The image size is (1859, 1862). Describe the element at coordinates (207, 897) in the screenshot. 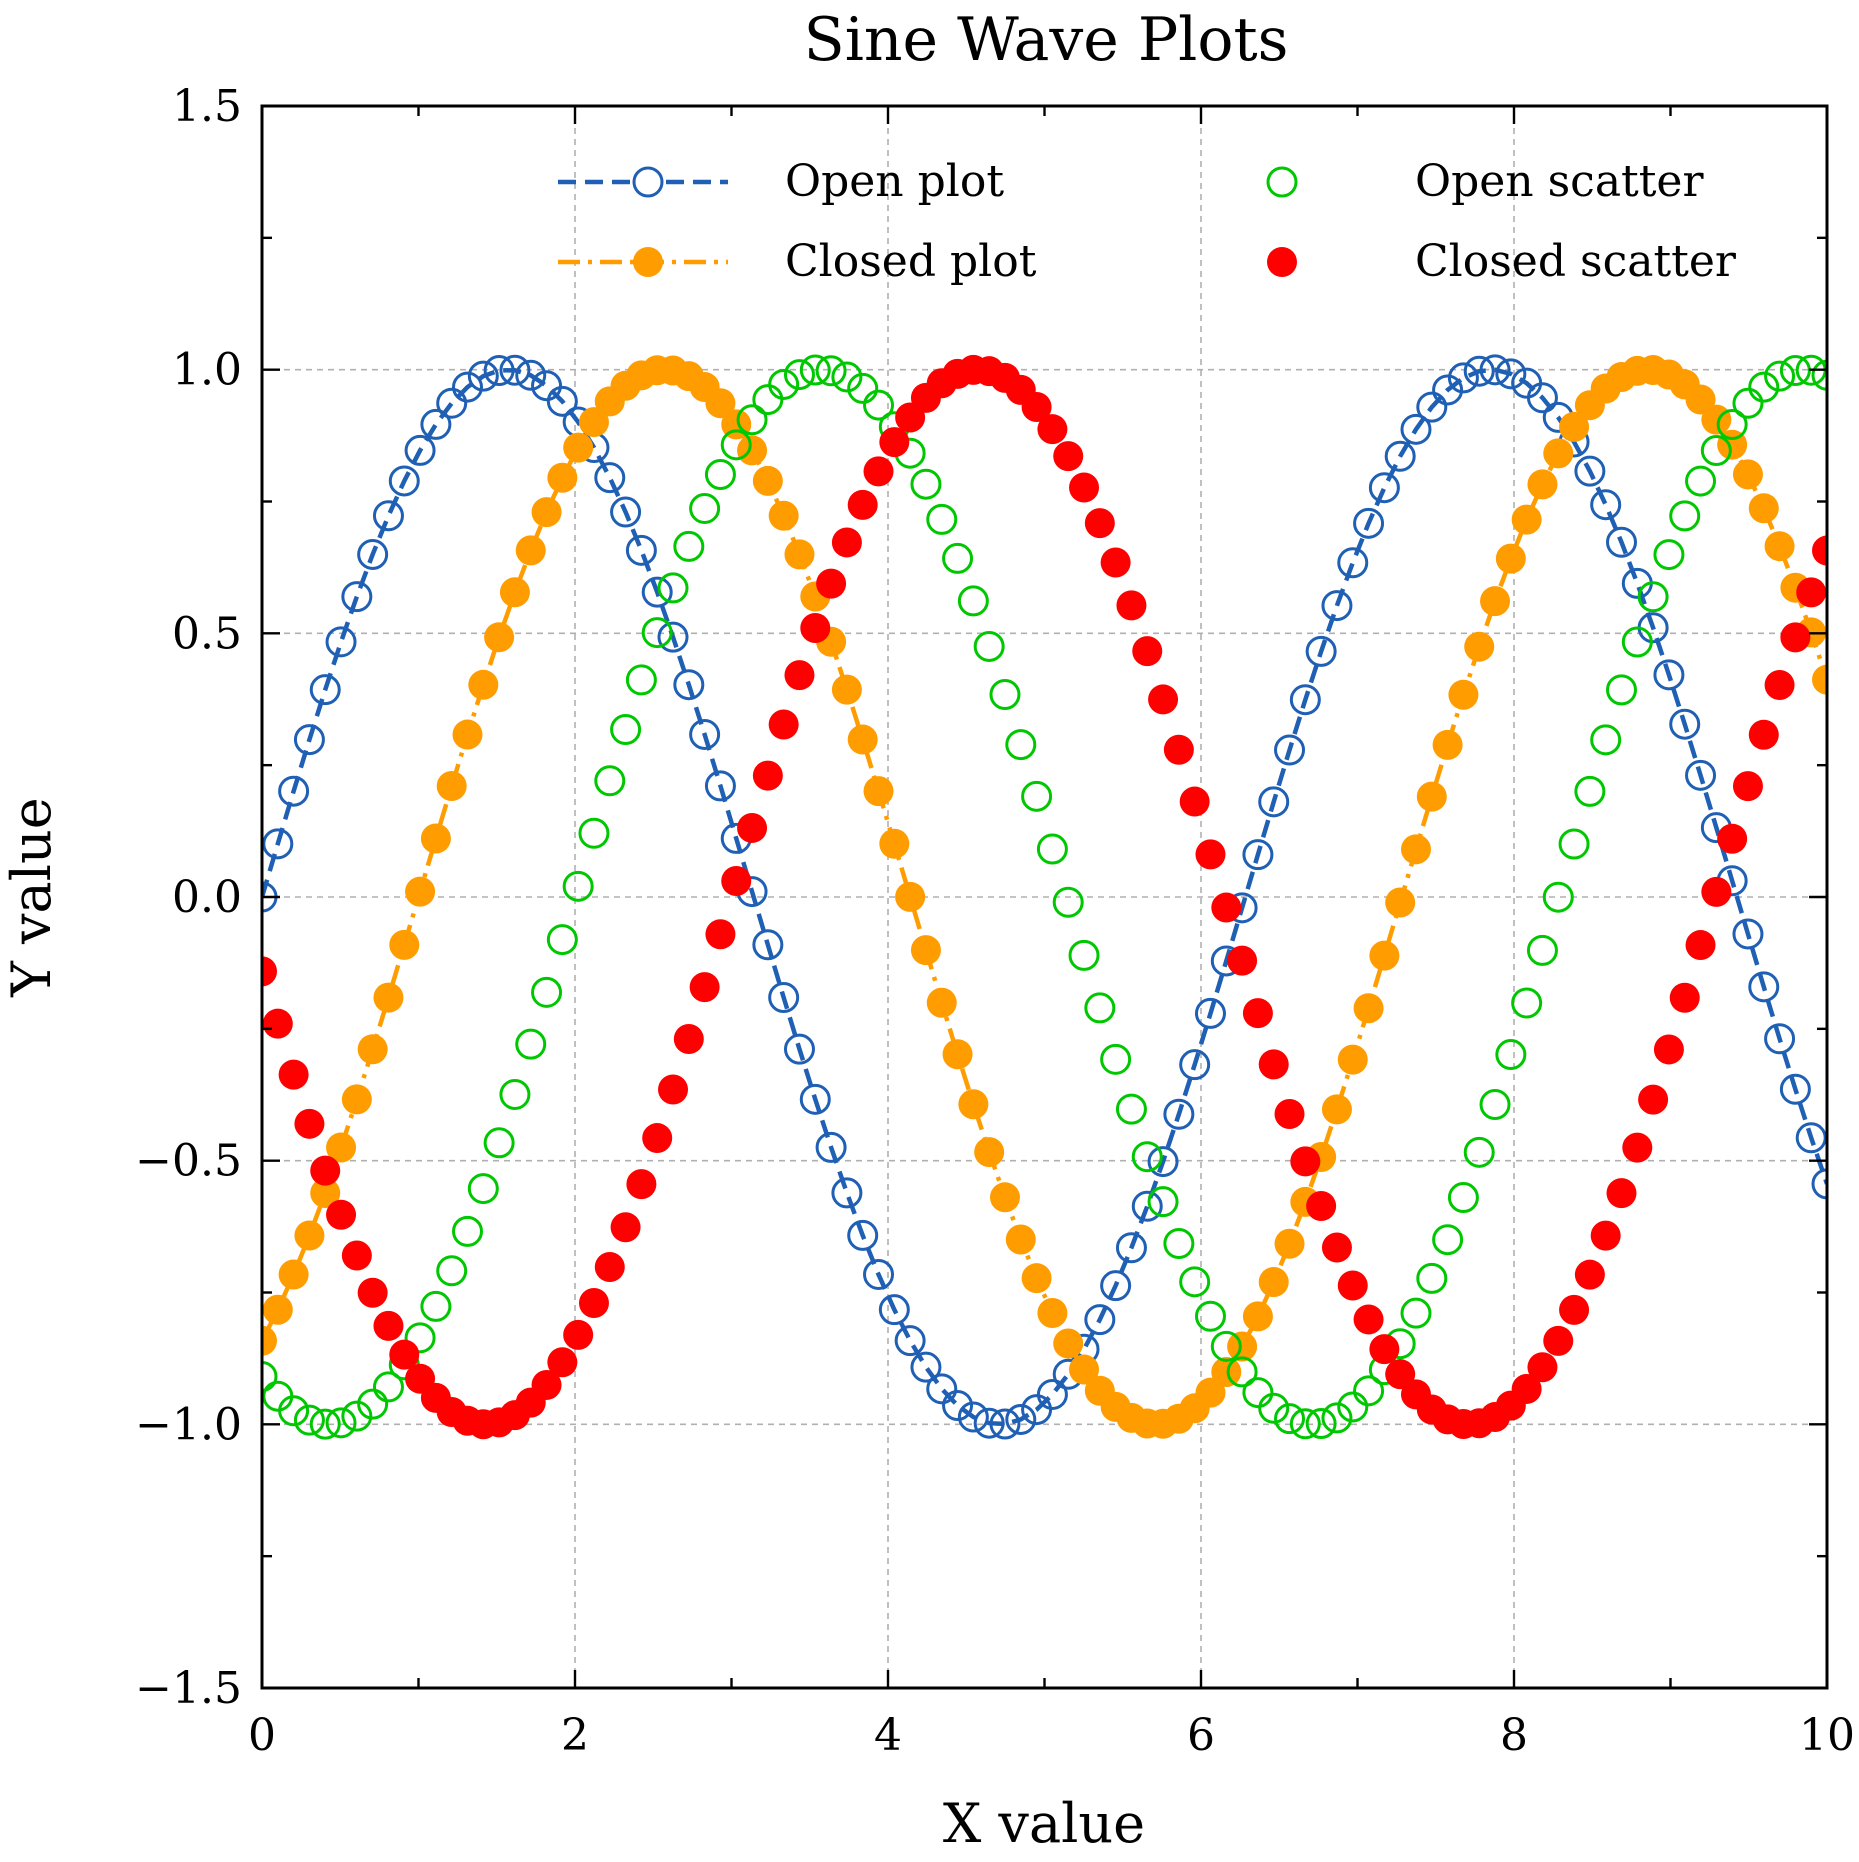

I see `y-tick-label: 0.0` at that location.